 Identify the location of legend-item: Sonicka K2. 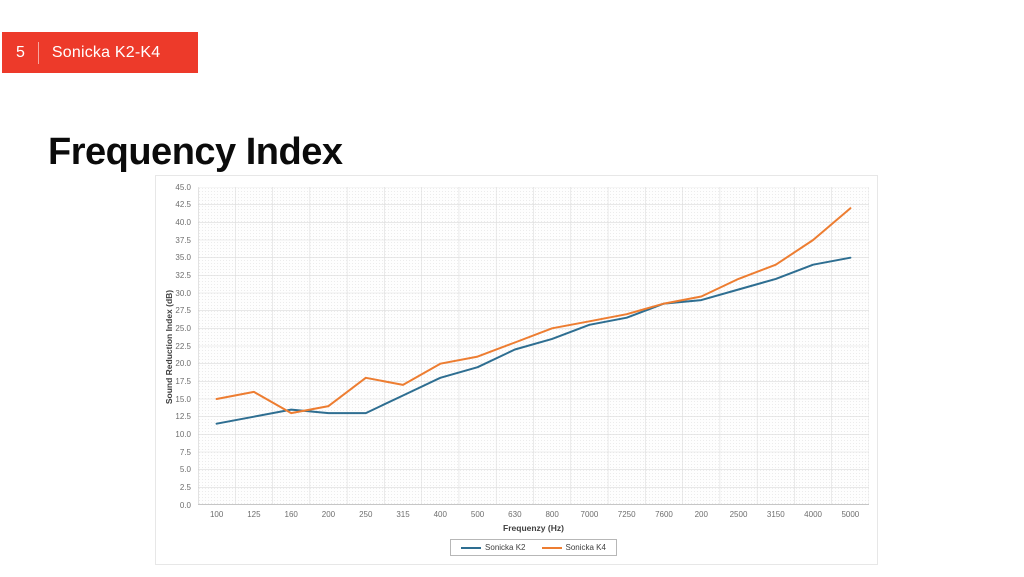
(493, 547).